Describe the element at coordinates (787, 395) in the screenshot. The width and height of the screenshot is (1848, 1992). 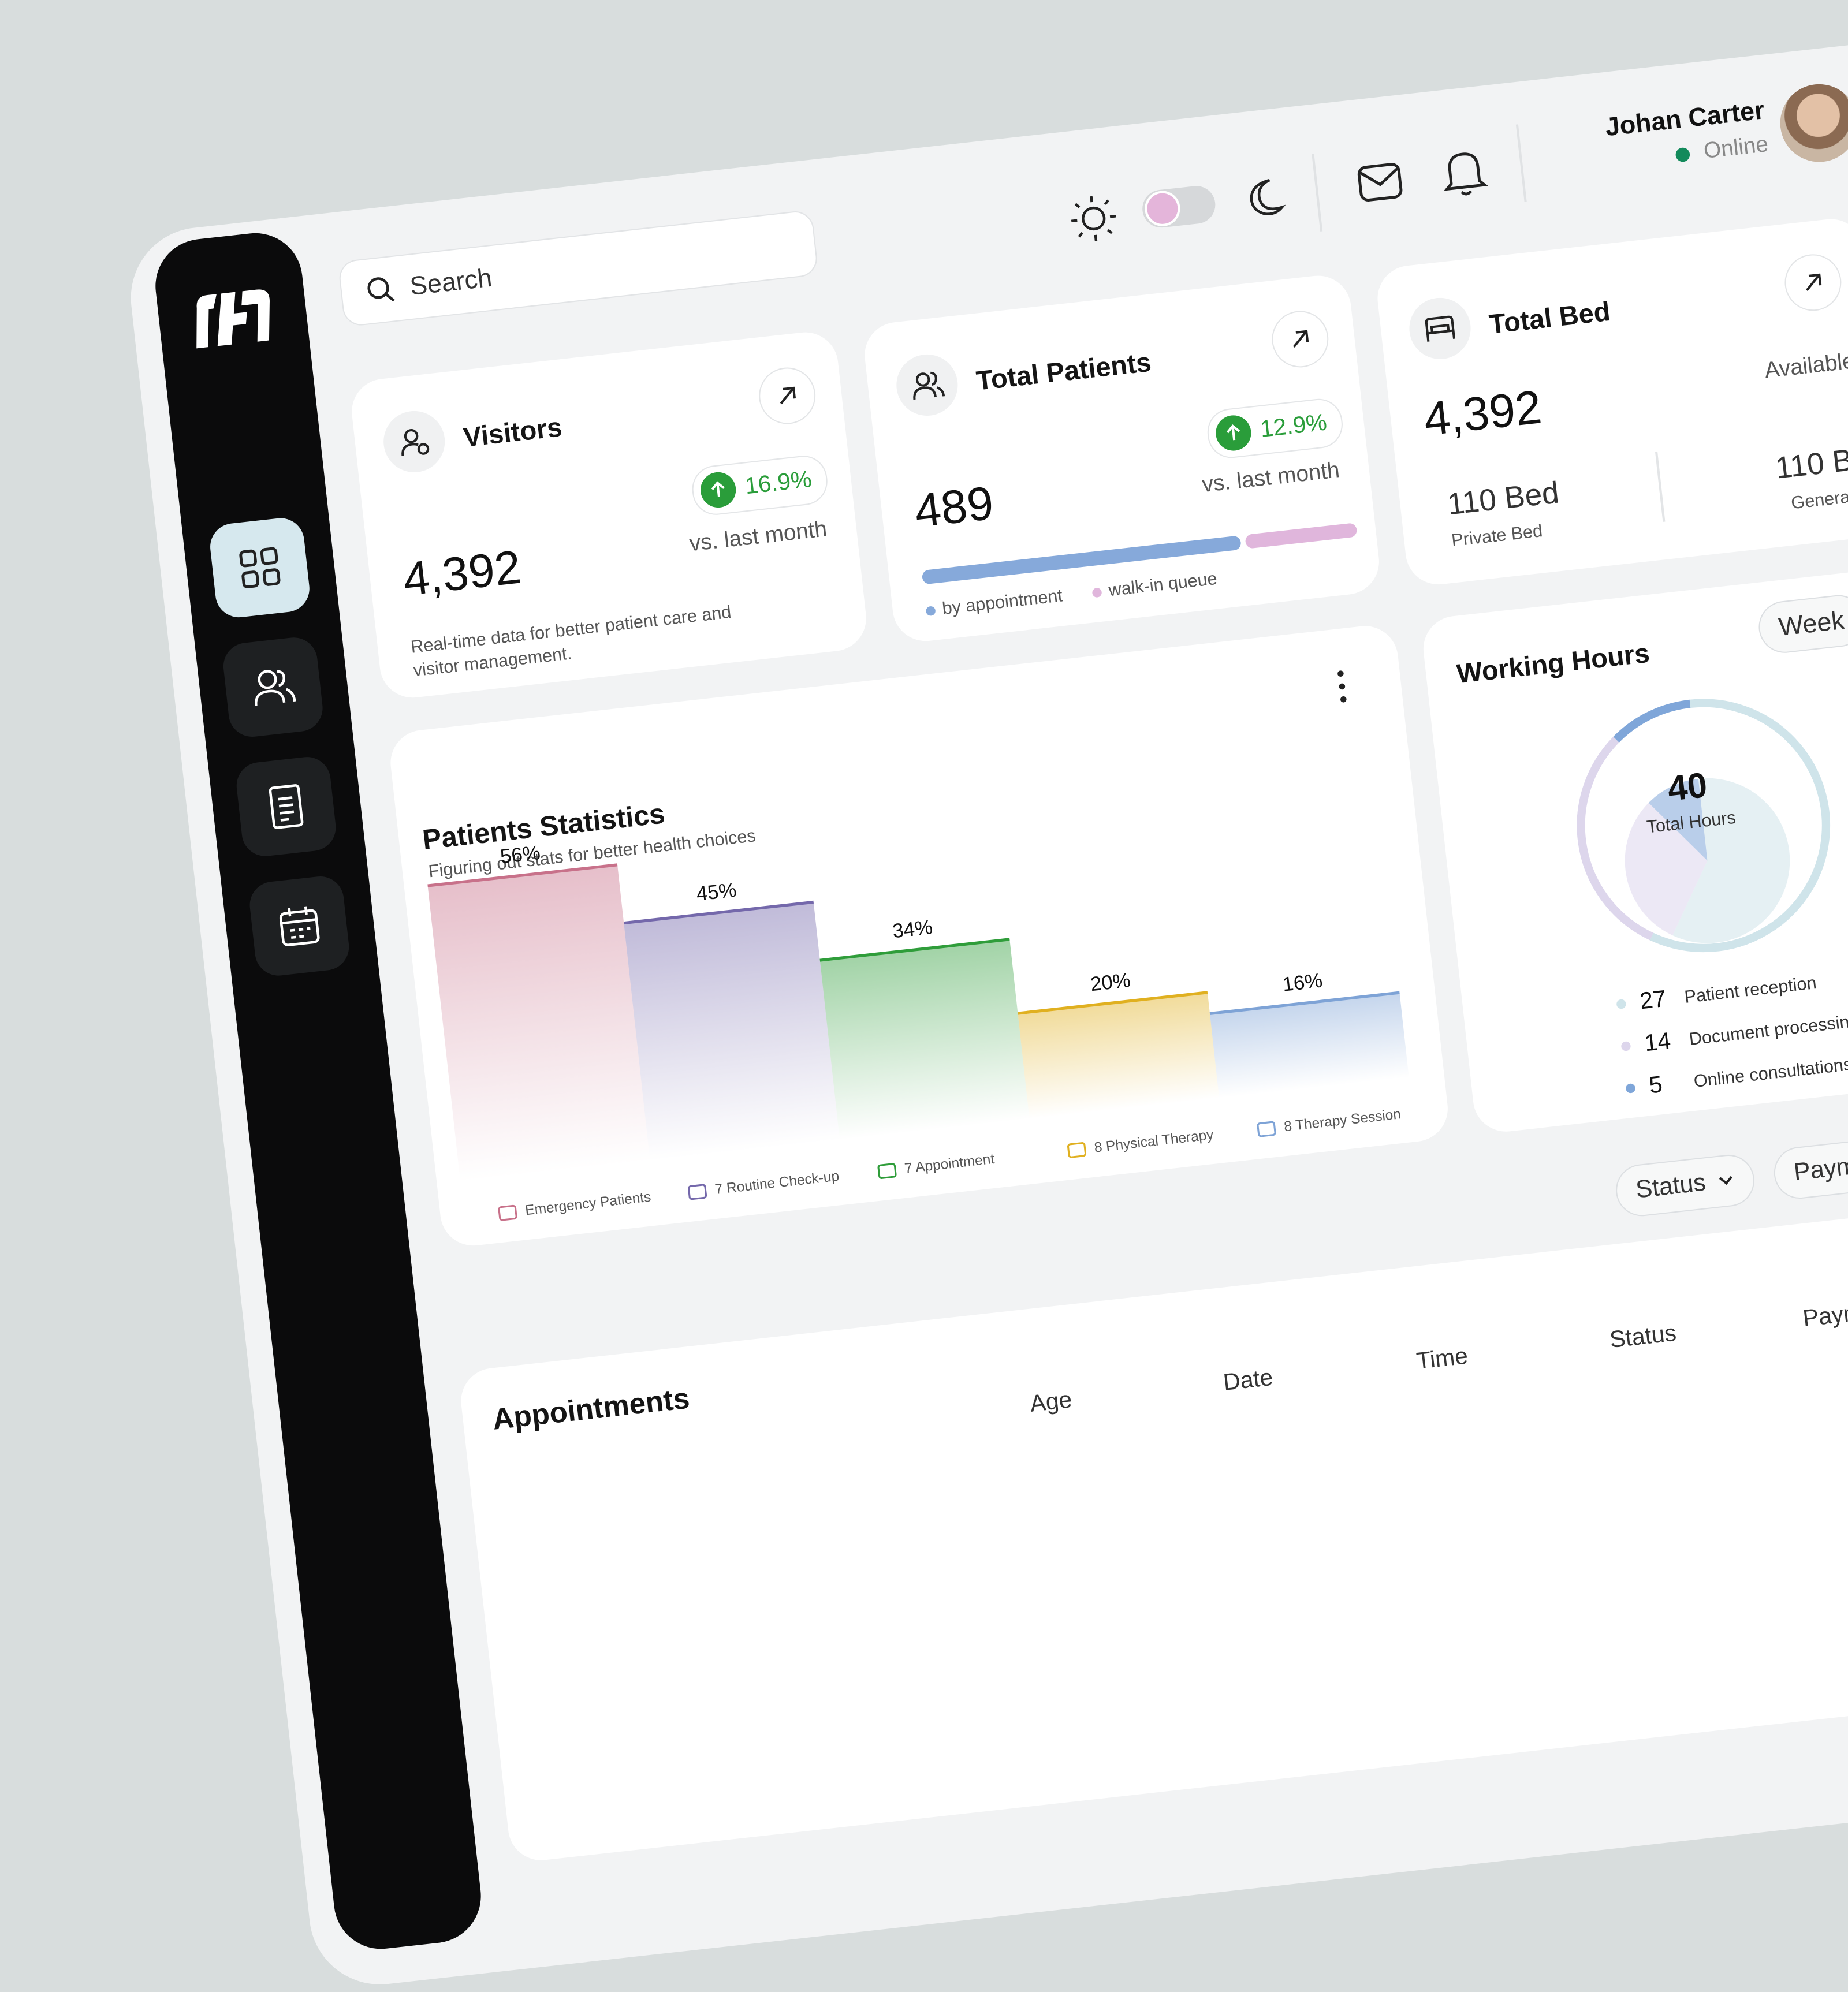
I see `visitors-open` at that location.